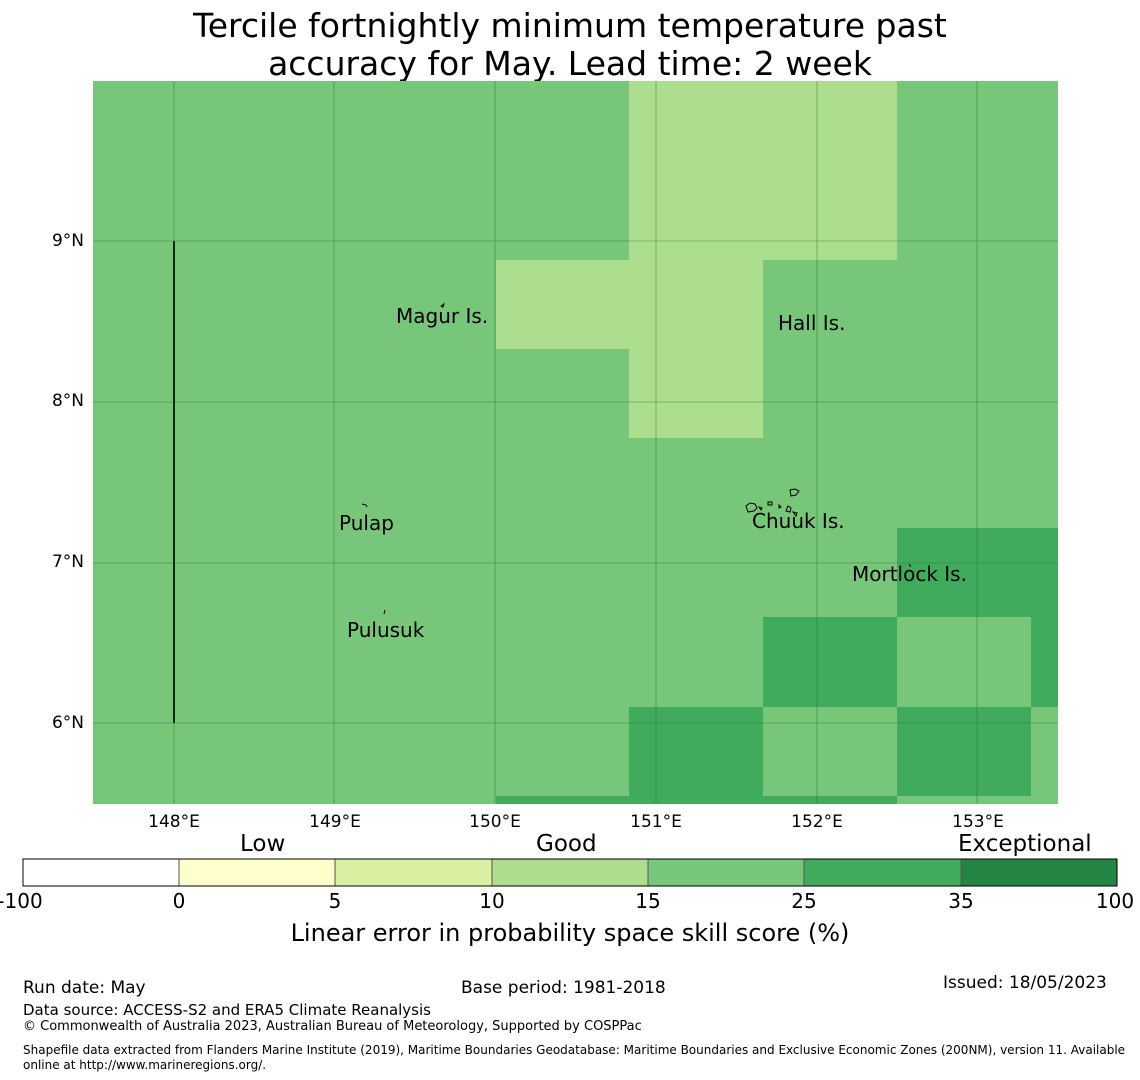 This screenshot has width=1140, height=1080. Describe the element at coordinates (648, 901) in the screenshot. I see `colorbar-tick-label: 15` at that location.